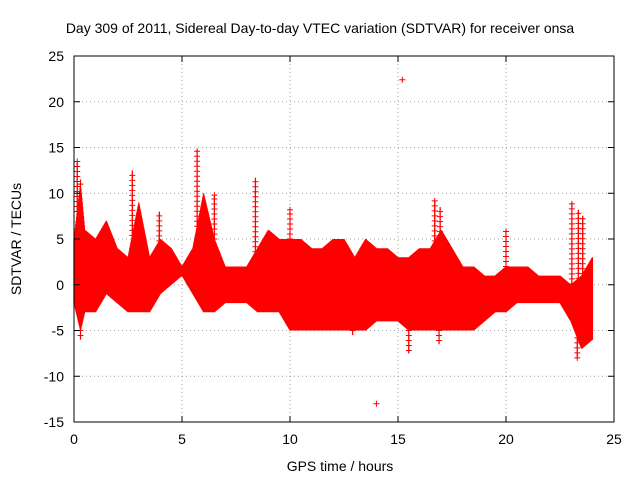 Image resolution: width=640 pixels, height=480 pixels. I want to click on x-tick-label: 0, so click(74, 439).